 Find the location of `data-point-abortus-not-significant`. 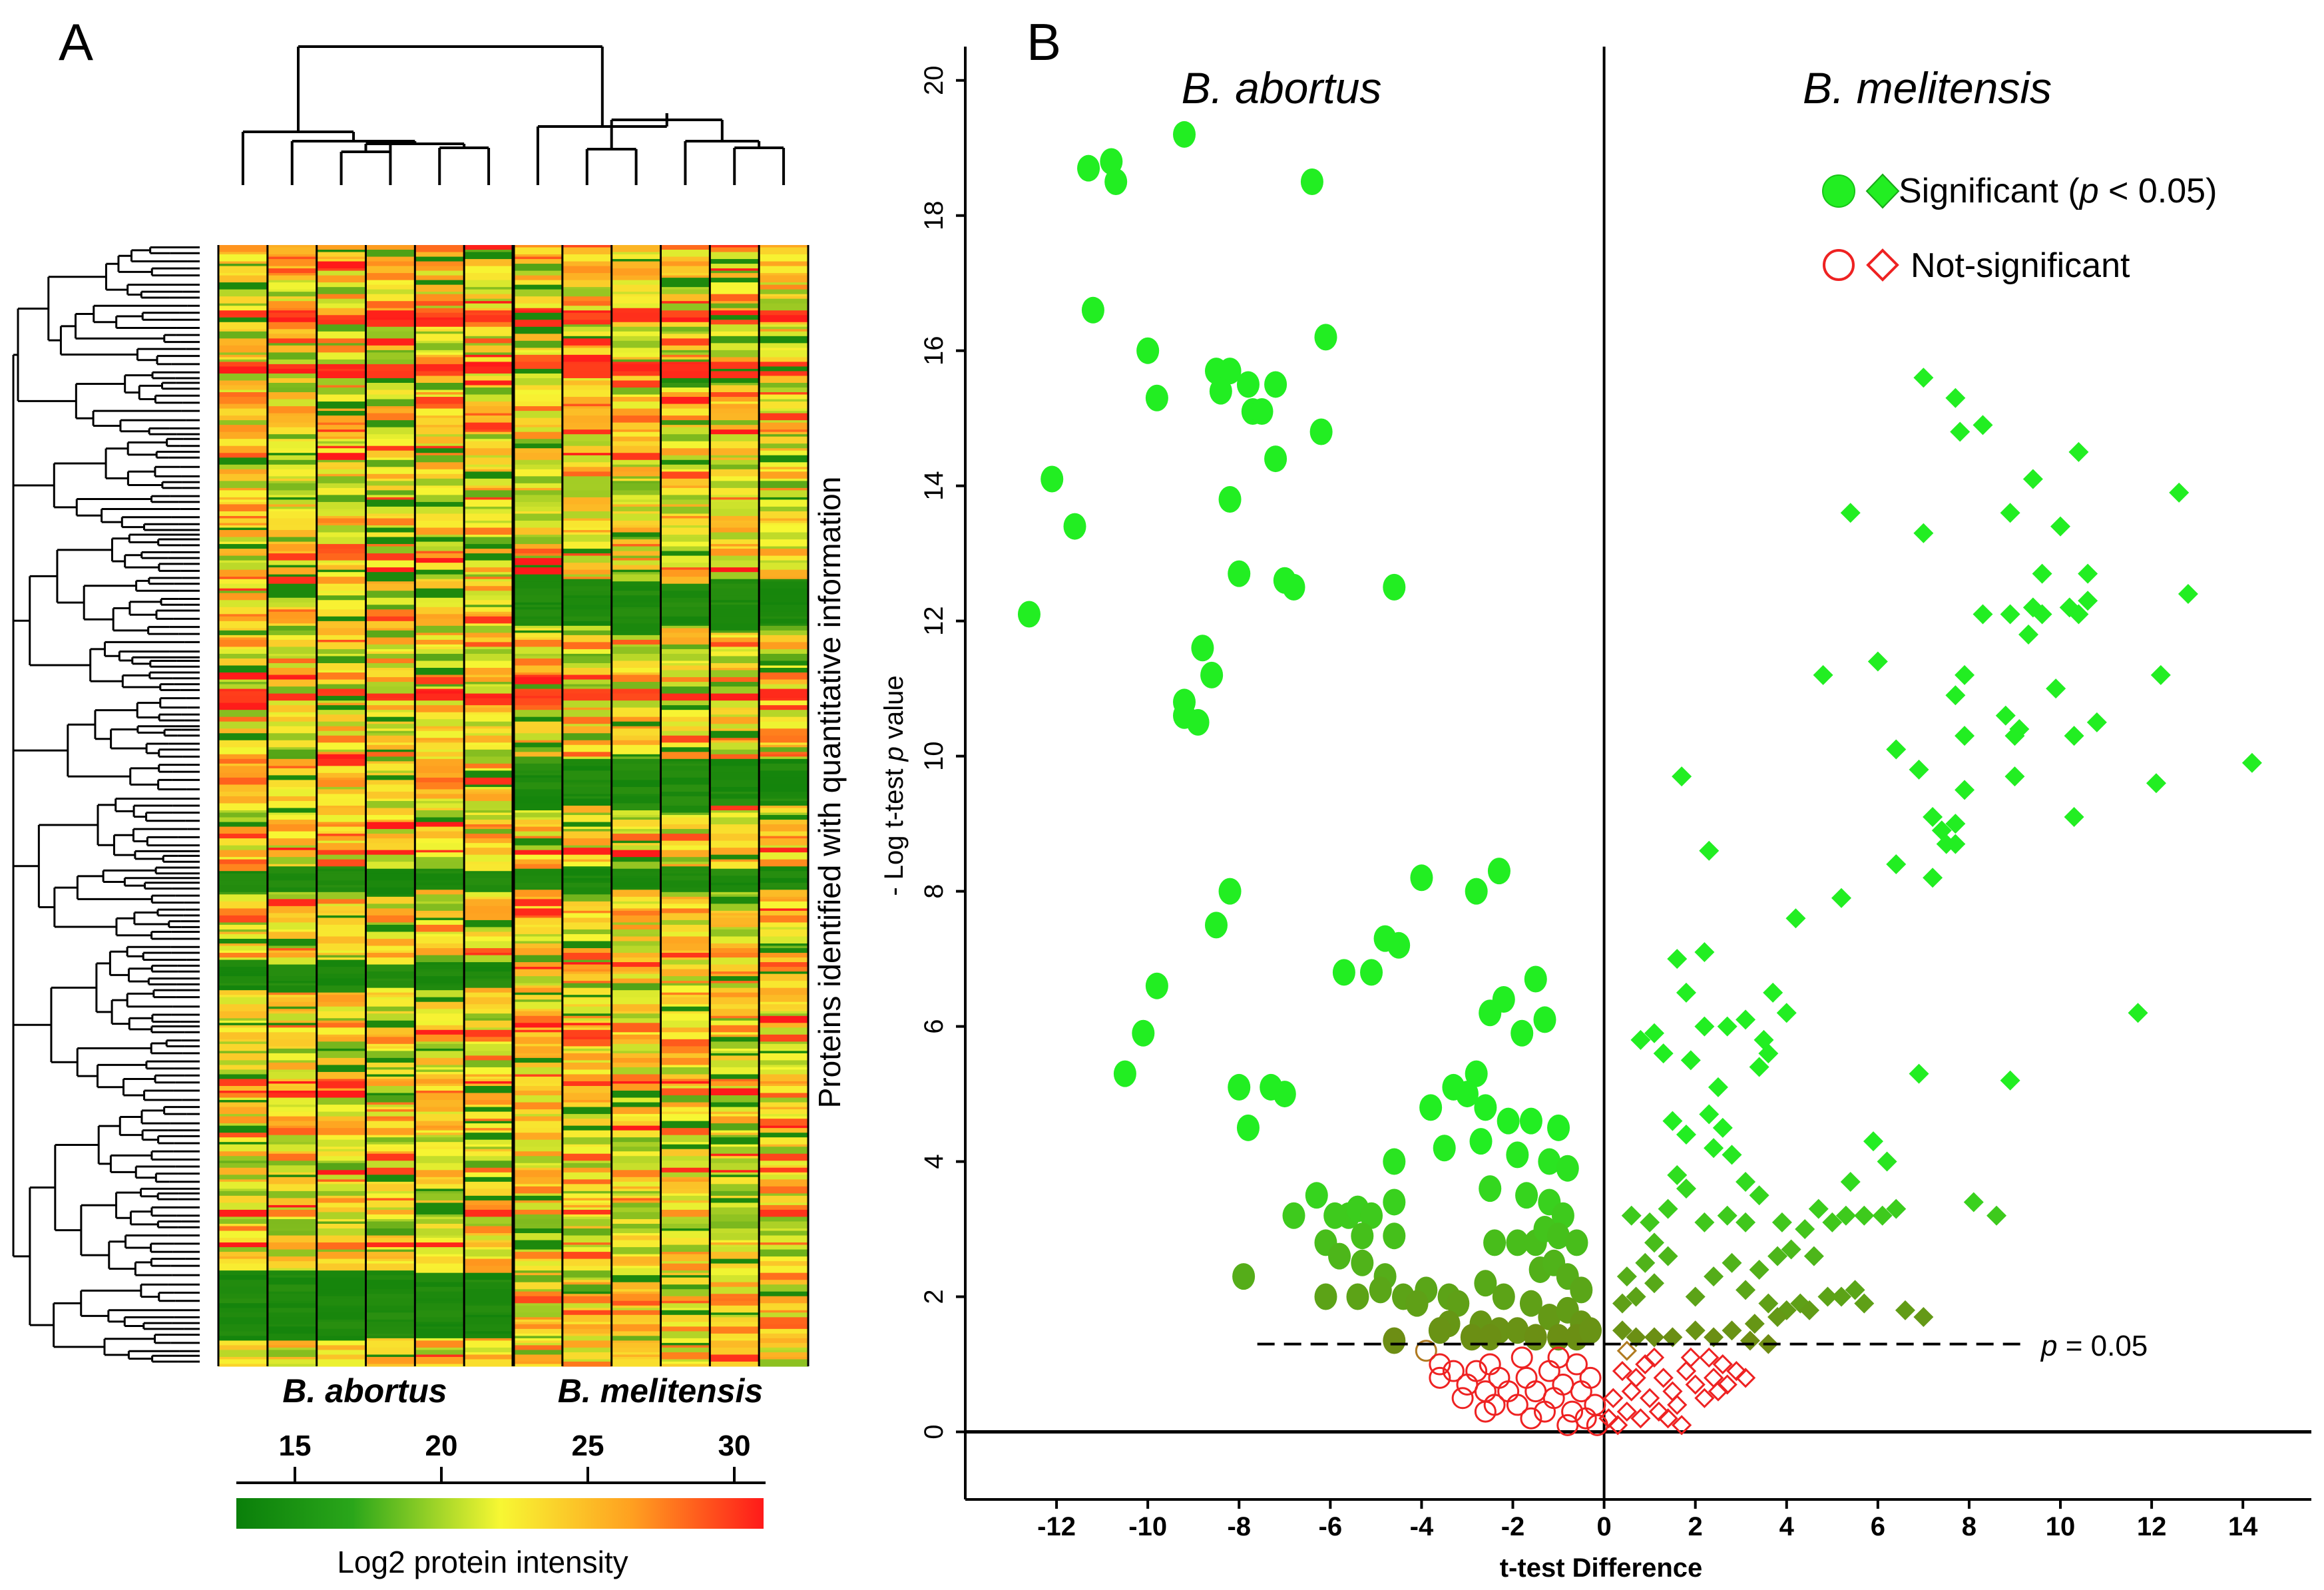

data-point-abortus-not-significant is located at coordinates (1468, 1385).